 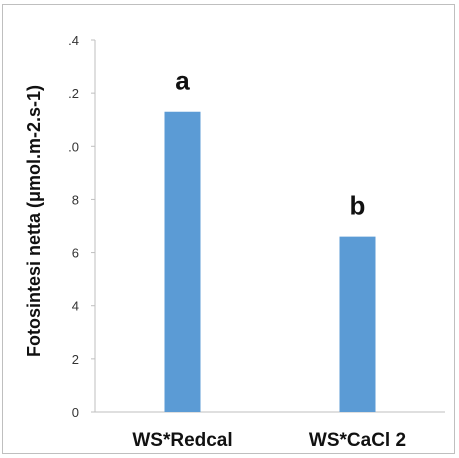 I want to click on y-tick-label: .4, so click(x=73, y=40).